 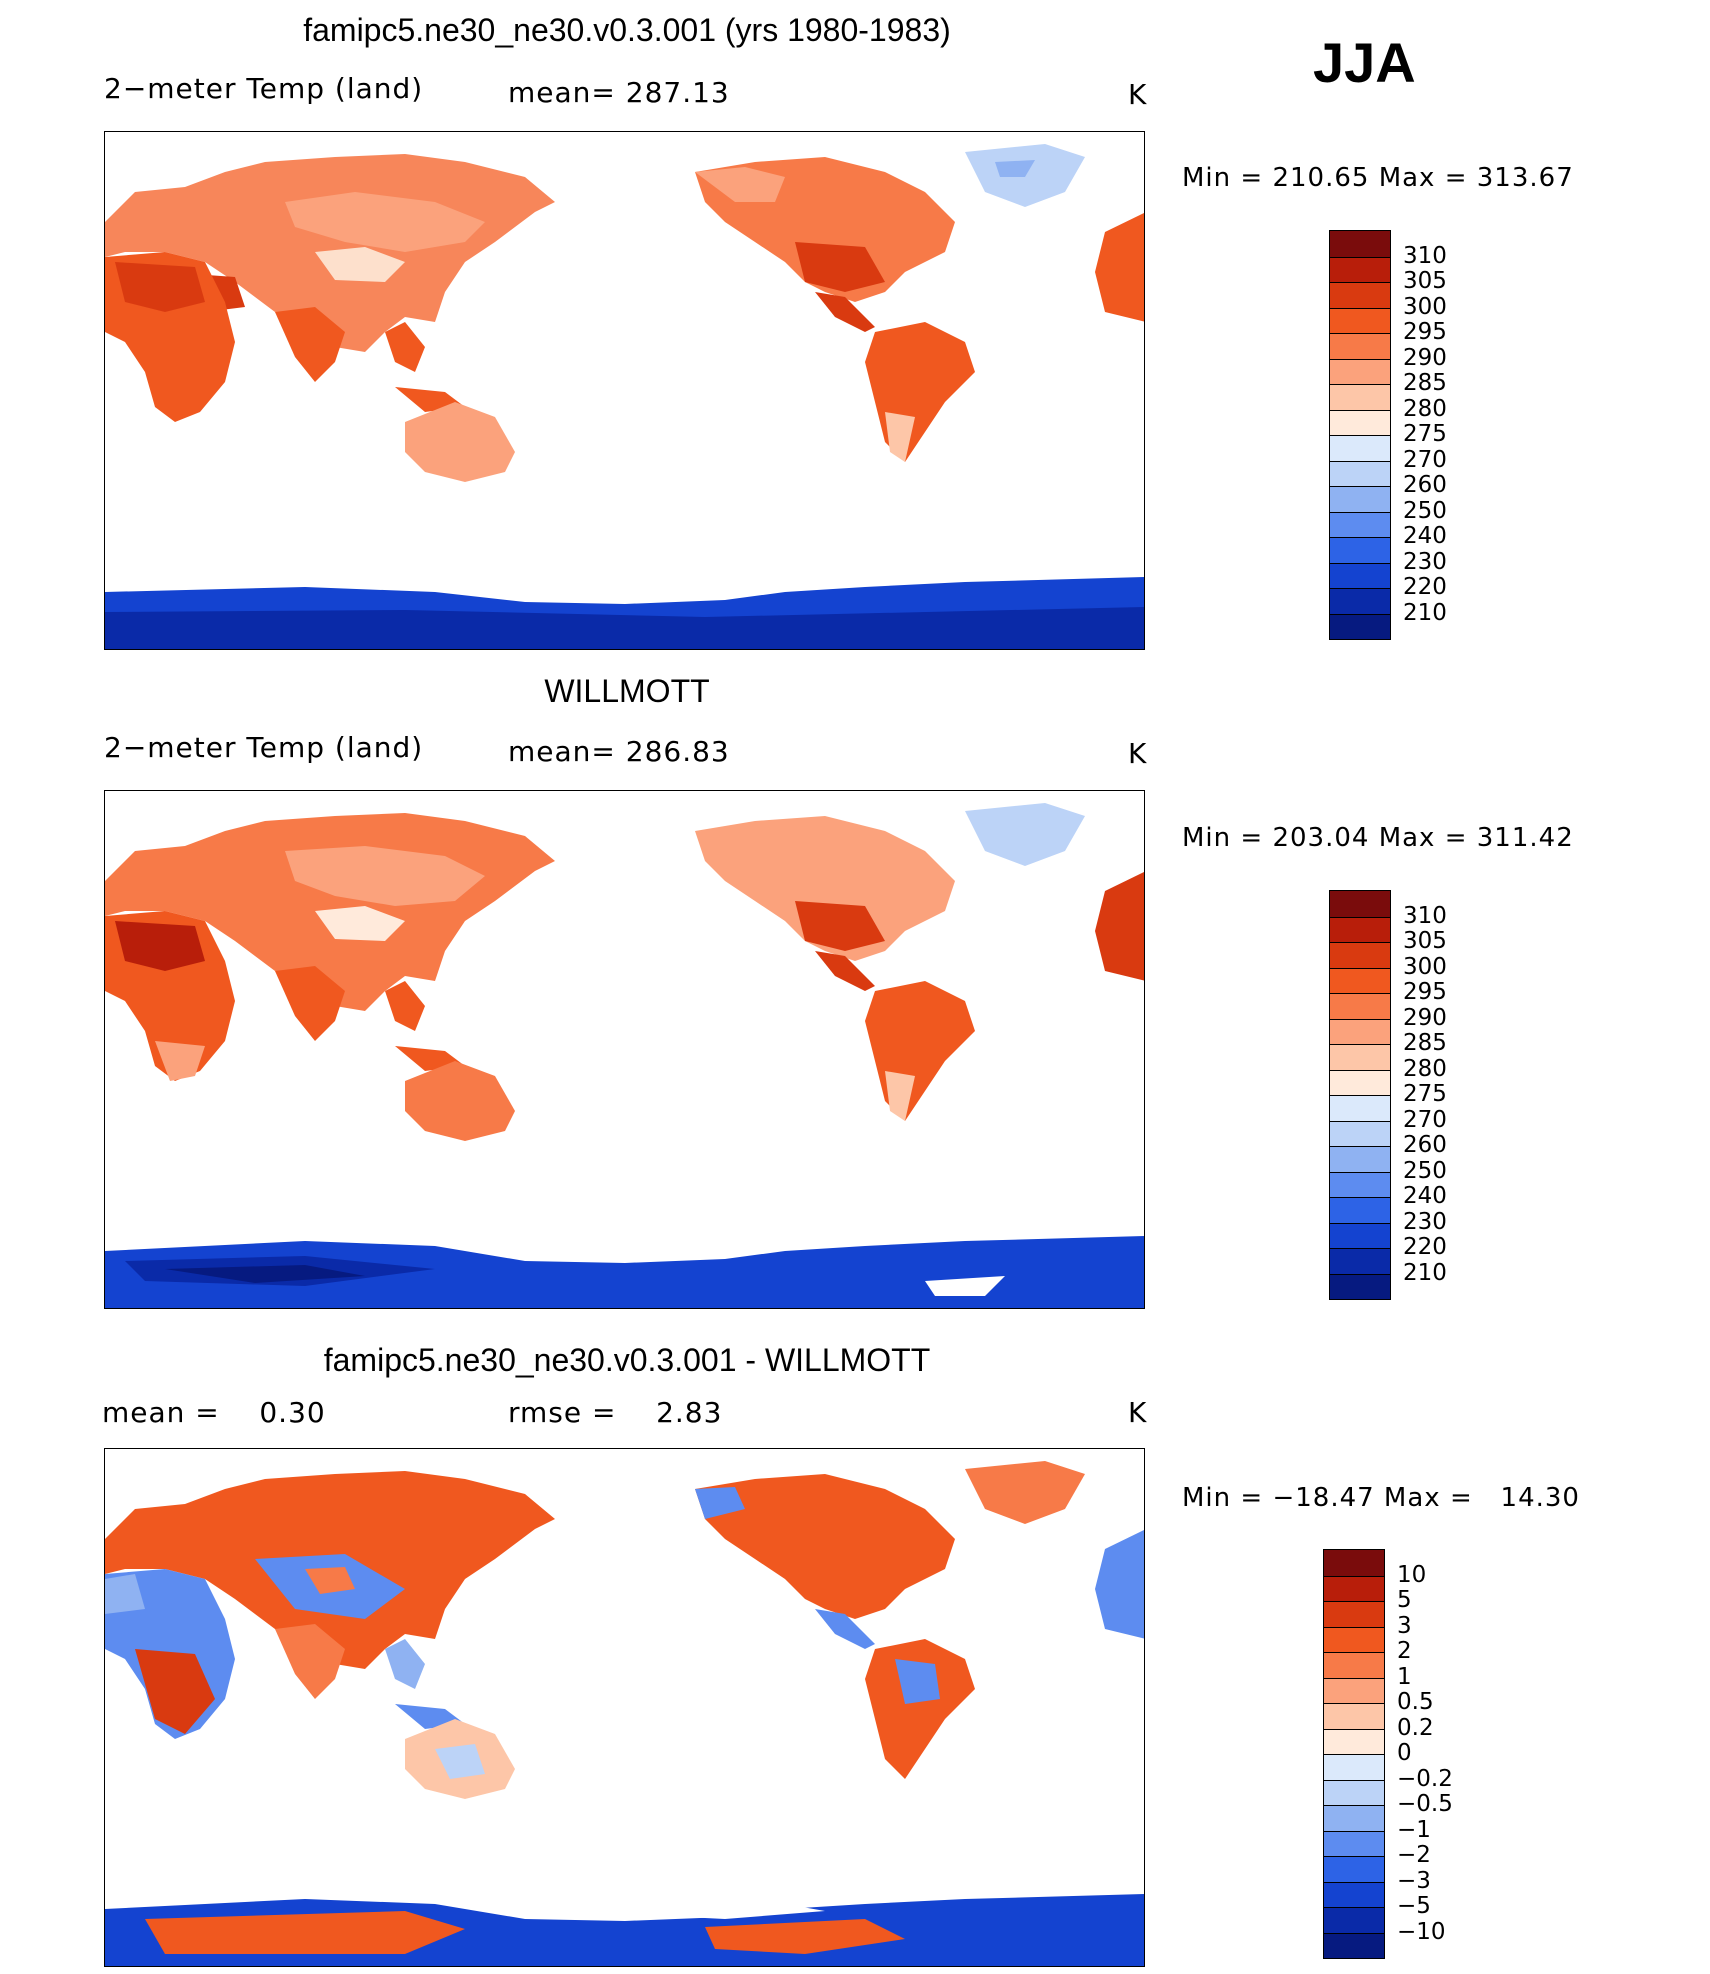 What do you see at coordinates (1425, 1017) in the screenshot?
I see `colorbar-tick-label: 290` at bounding box center [1425, 1017].